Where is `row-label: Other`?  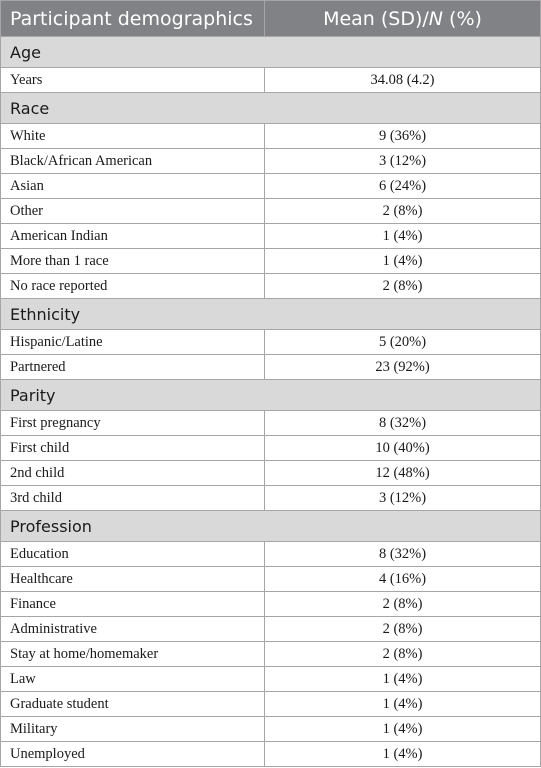
row-label: Other is located at coordinates (132, 211).